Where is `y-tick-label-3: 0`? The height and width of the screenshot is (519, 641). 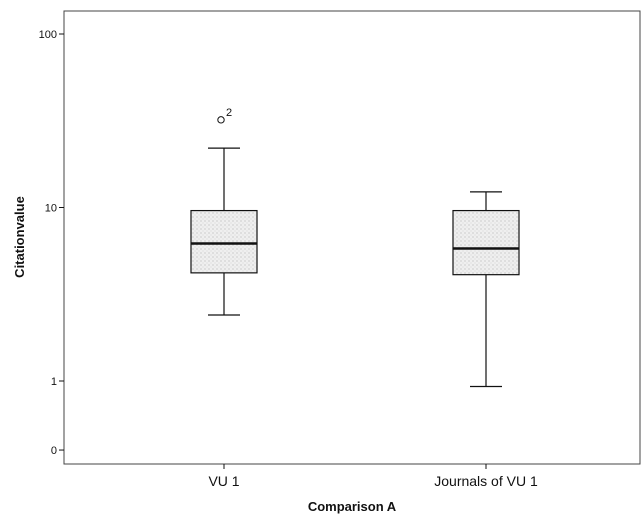
y-tick-label-3: 0 is located at coordinates (54, 451).